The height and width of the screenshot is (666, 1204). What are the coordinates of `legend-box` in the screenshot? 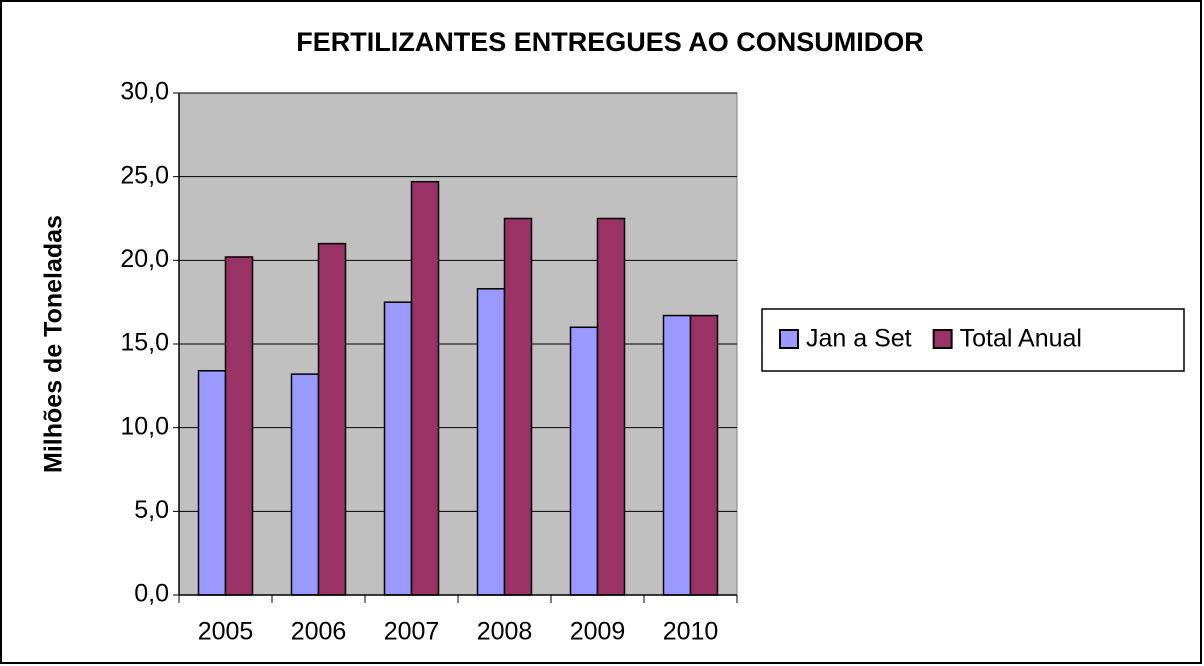 It's located at (973, 340).